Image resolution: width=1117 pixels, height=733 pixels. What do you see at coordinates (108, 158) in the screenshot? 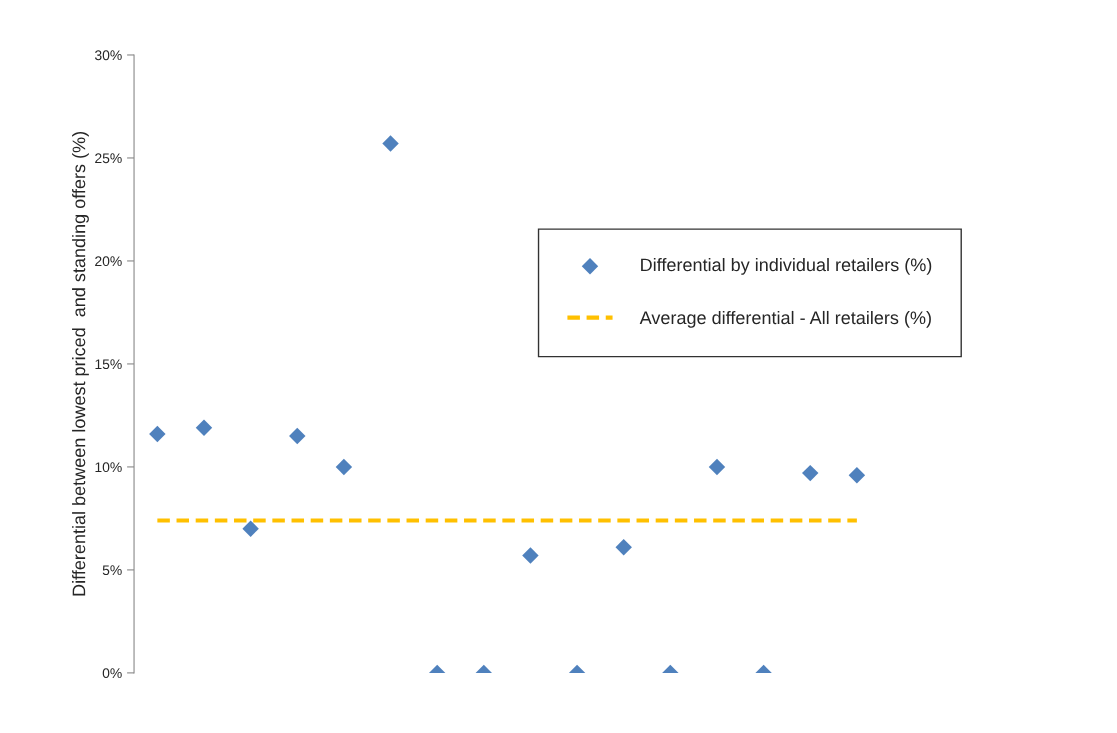
I see `y-tick-label: 25%` at bounding box center [108, 158].